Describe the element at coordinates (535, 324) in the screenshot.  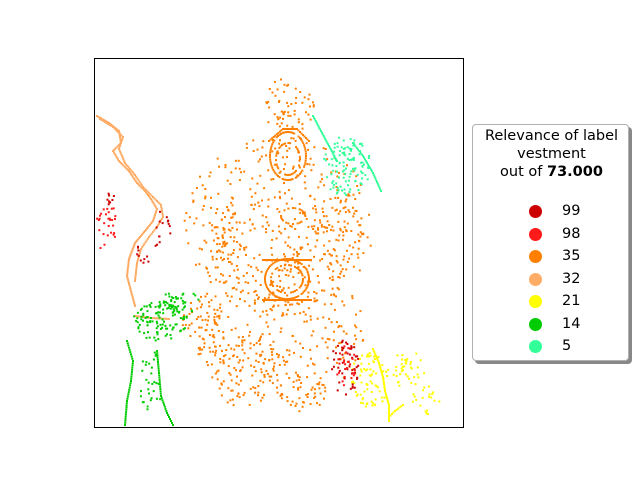
I see `legend-marker` at that location.